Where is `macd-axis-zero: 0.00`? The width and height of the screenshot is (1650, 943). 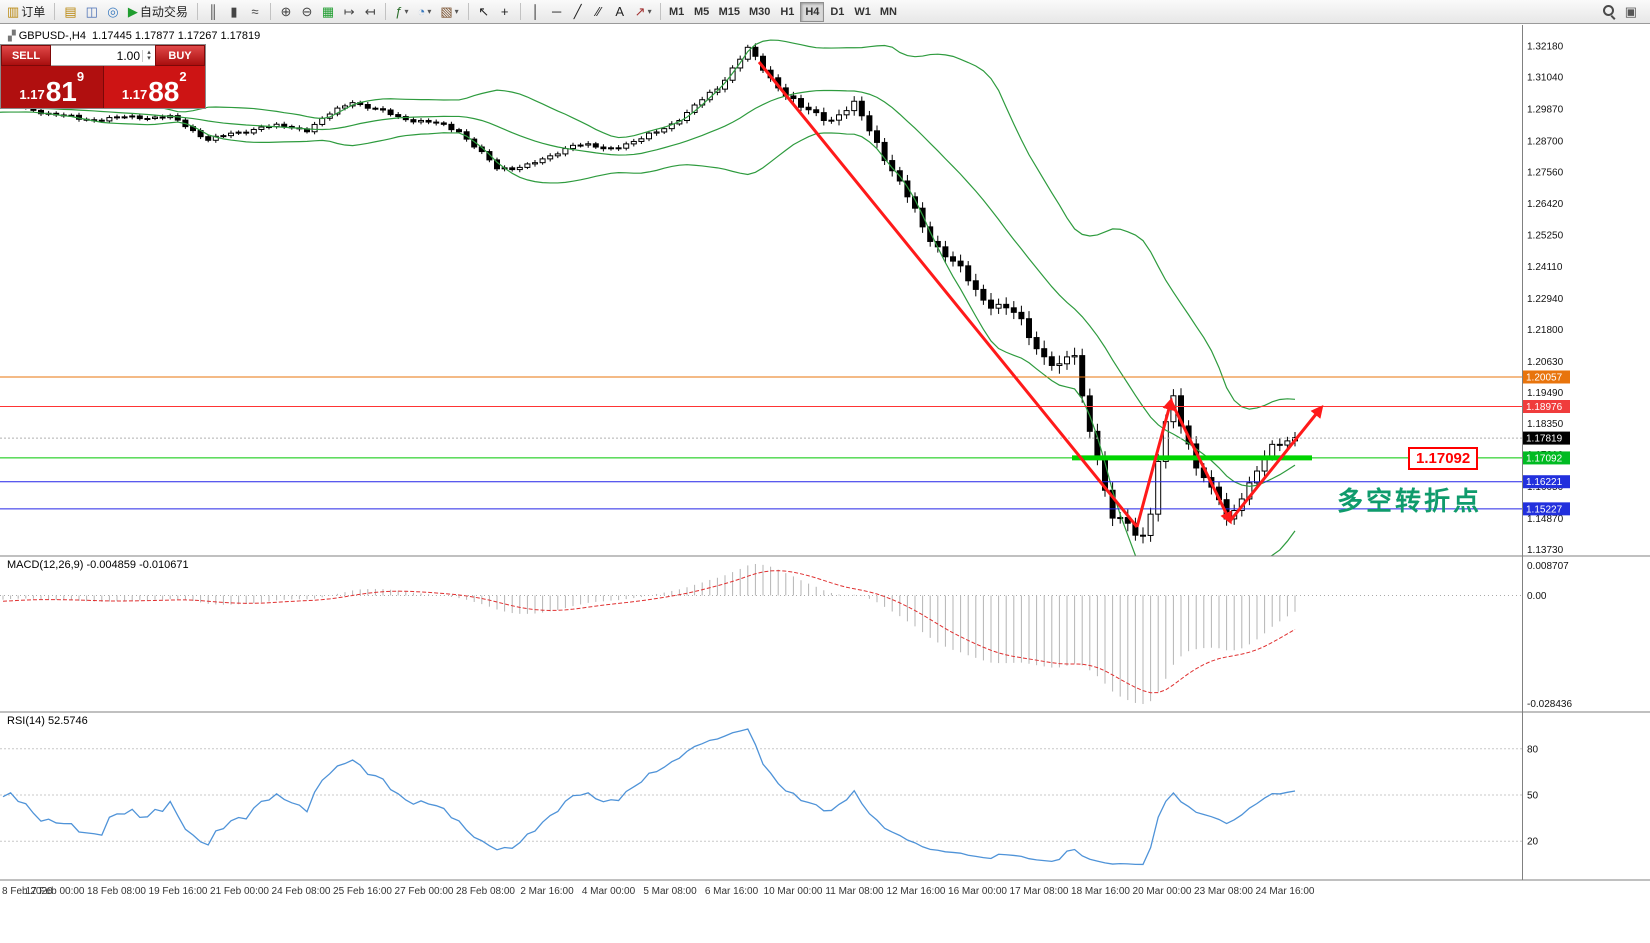 macd-axis-zero: 0.00 is located at coordinates (1537, 596).